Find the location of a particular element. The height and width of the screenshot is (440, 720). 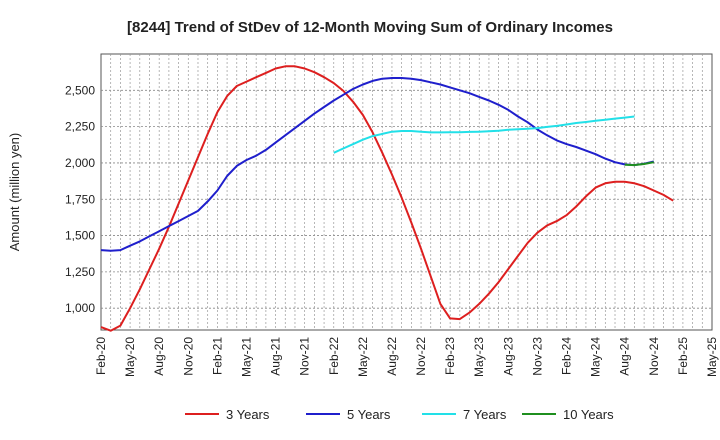

x-tick-label: Nov-24 is located at coordinates (654, 356).